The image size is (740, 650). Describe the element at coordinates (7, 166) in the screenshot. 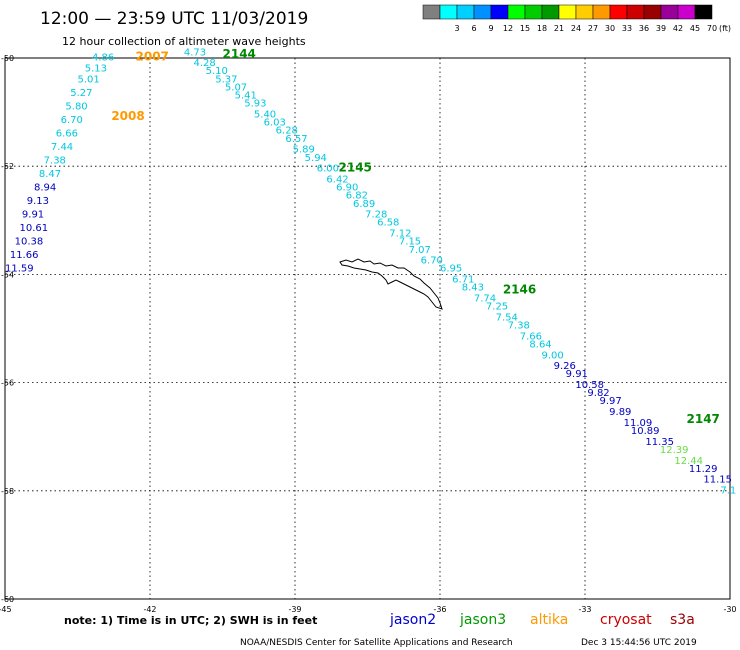

I see `y-tick-label: -52` at that location.